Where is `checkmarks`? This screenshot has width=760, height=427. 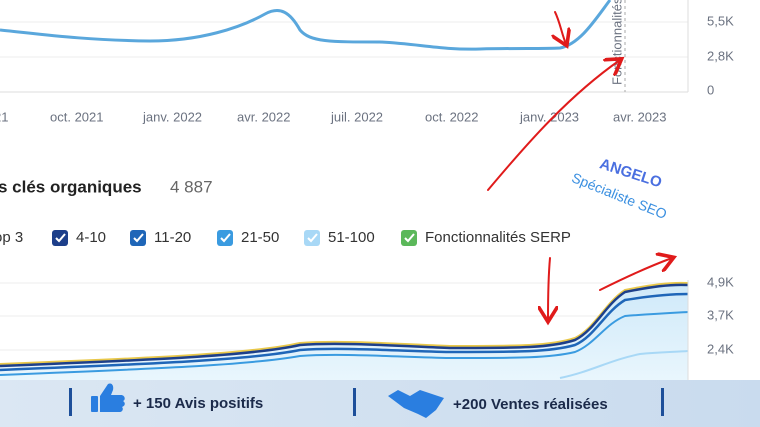
checkmarks is located at coordinates (235, 238).